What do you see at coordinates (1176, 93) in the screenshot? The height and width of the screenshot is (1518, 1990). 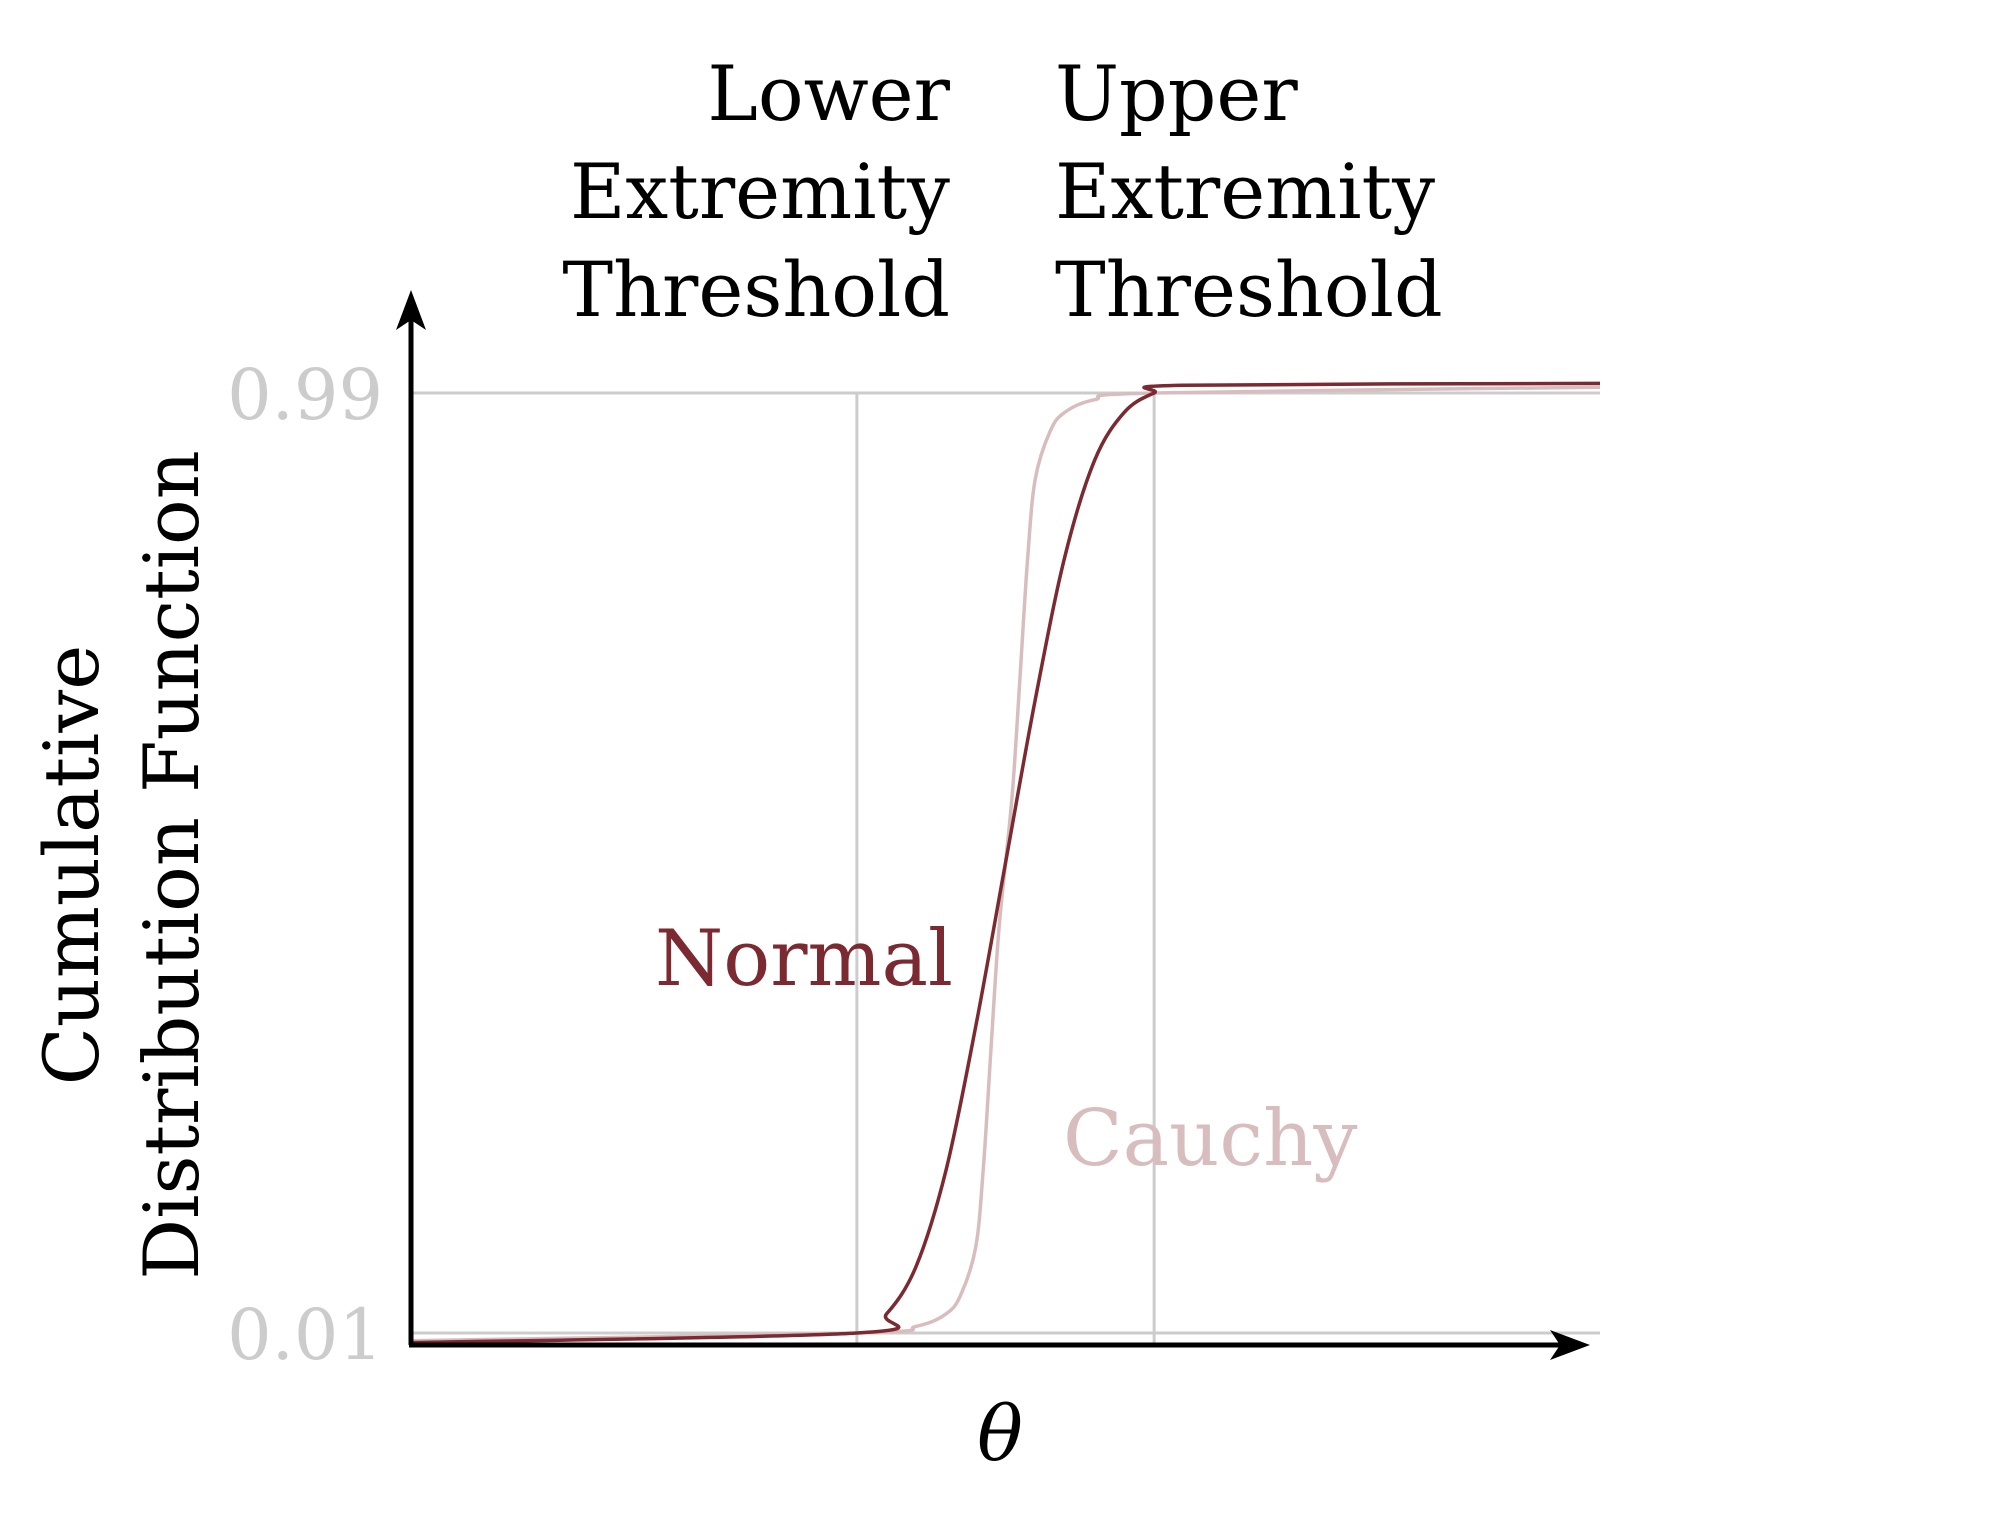 I see `threshold-label-1-line-0: Upper` at bounding box center [1176, 93].